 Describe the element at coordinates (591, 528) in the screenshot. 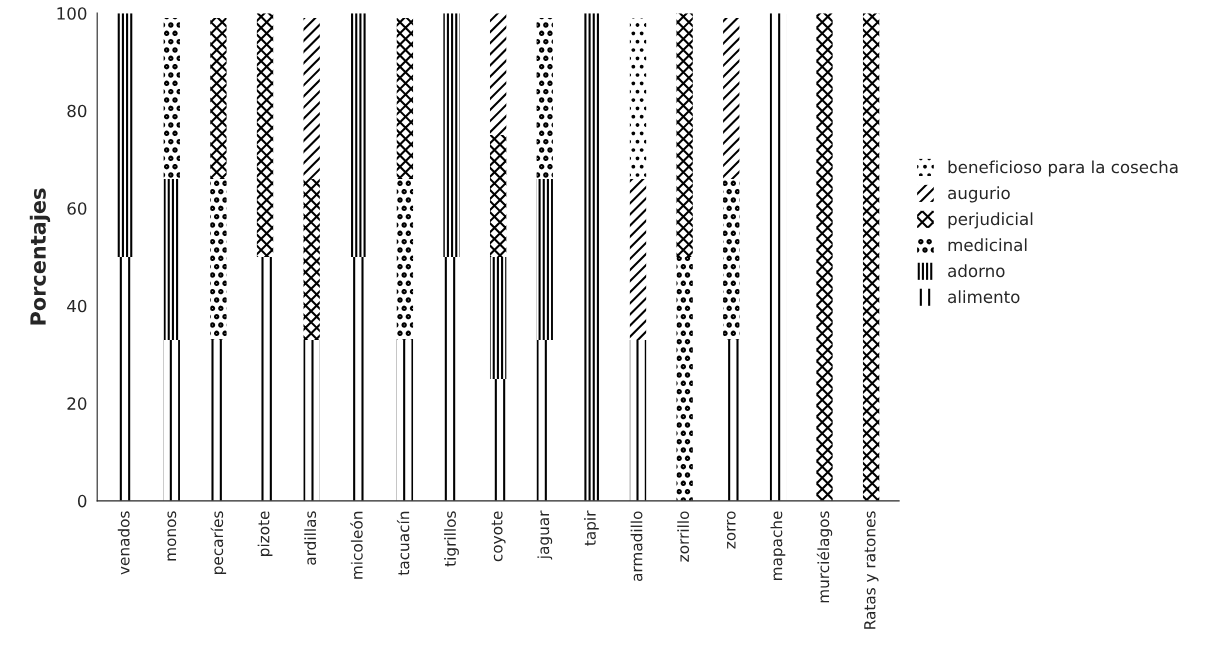

I see `x-tick-label: tapir` at that location.